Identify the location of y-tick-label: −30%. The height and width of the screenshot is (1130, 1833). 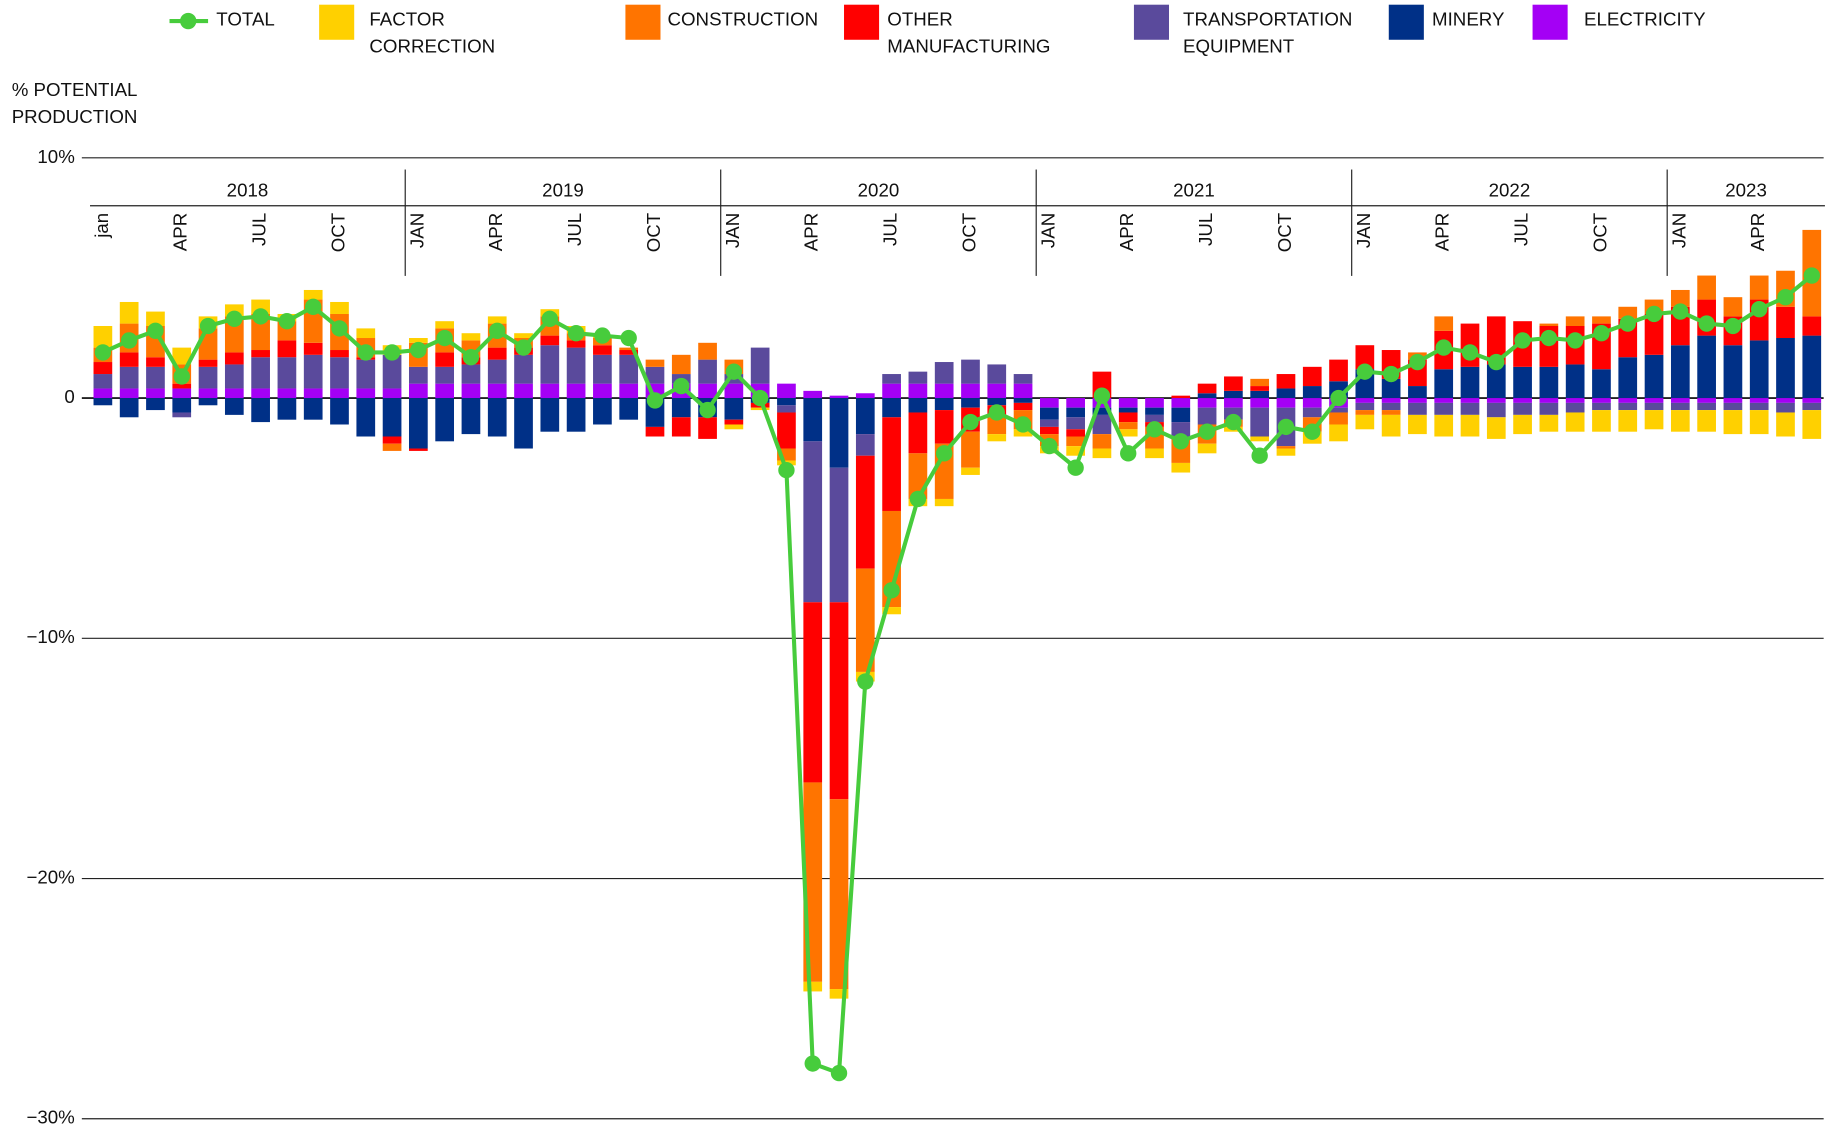
(50, 1117).